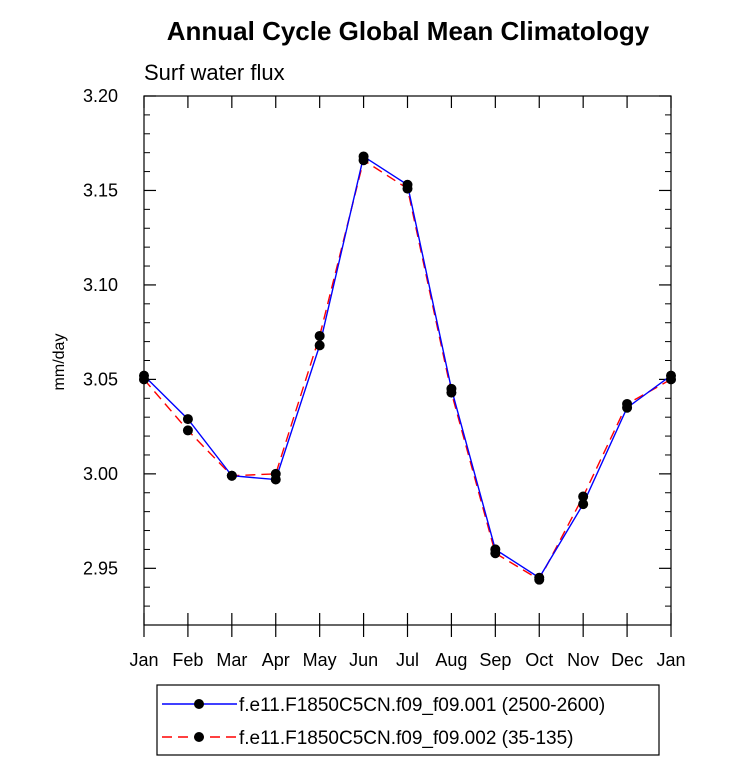 The height and width of the screenshot is (761, 733). Describe the element at coordinates (627, 660) in the screenshot. I see `x-tick-label: Dec` at that location.